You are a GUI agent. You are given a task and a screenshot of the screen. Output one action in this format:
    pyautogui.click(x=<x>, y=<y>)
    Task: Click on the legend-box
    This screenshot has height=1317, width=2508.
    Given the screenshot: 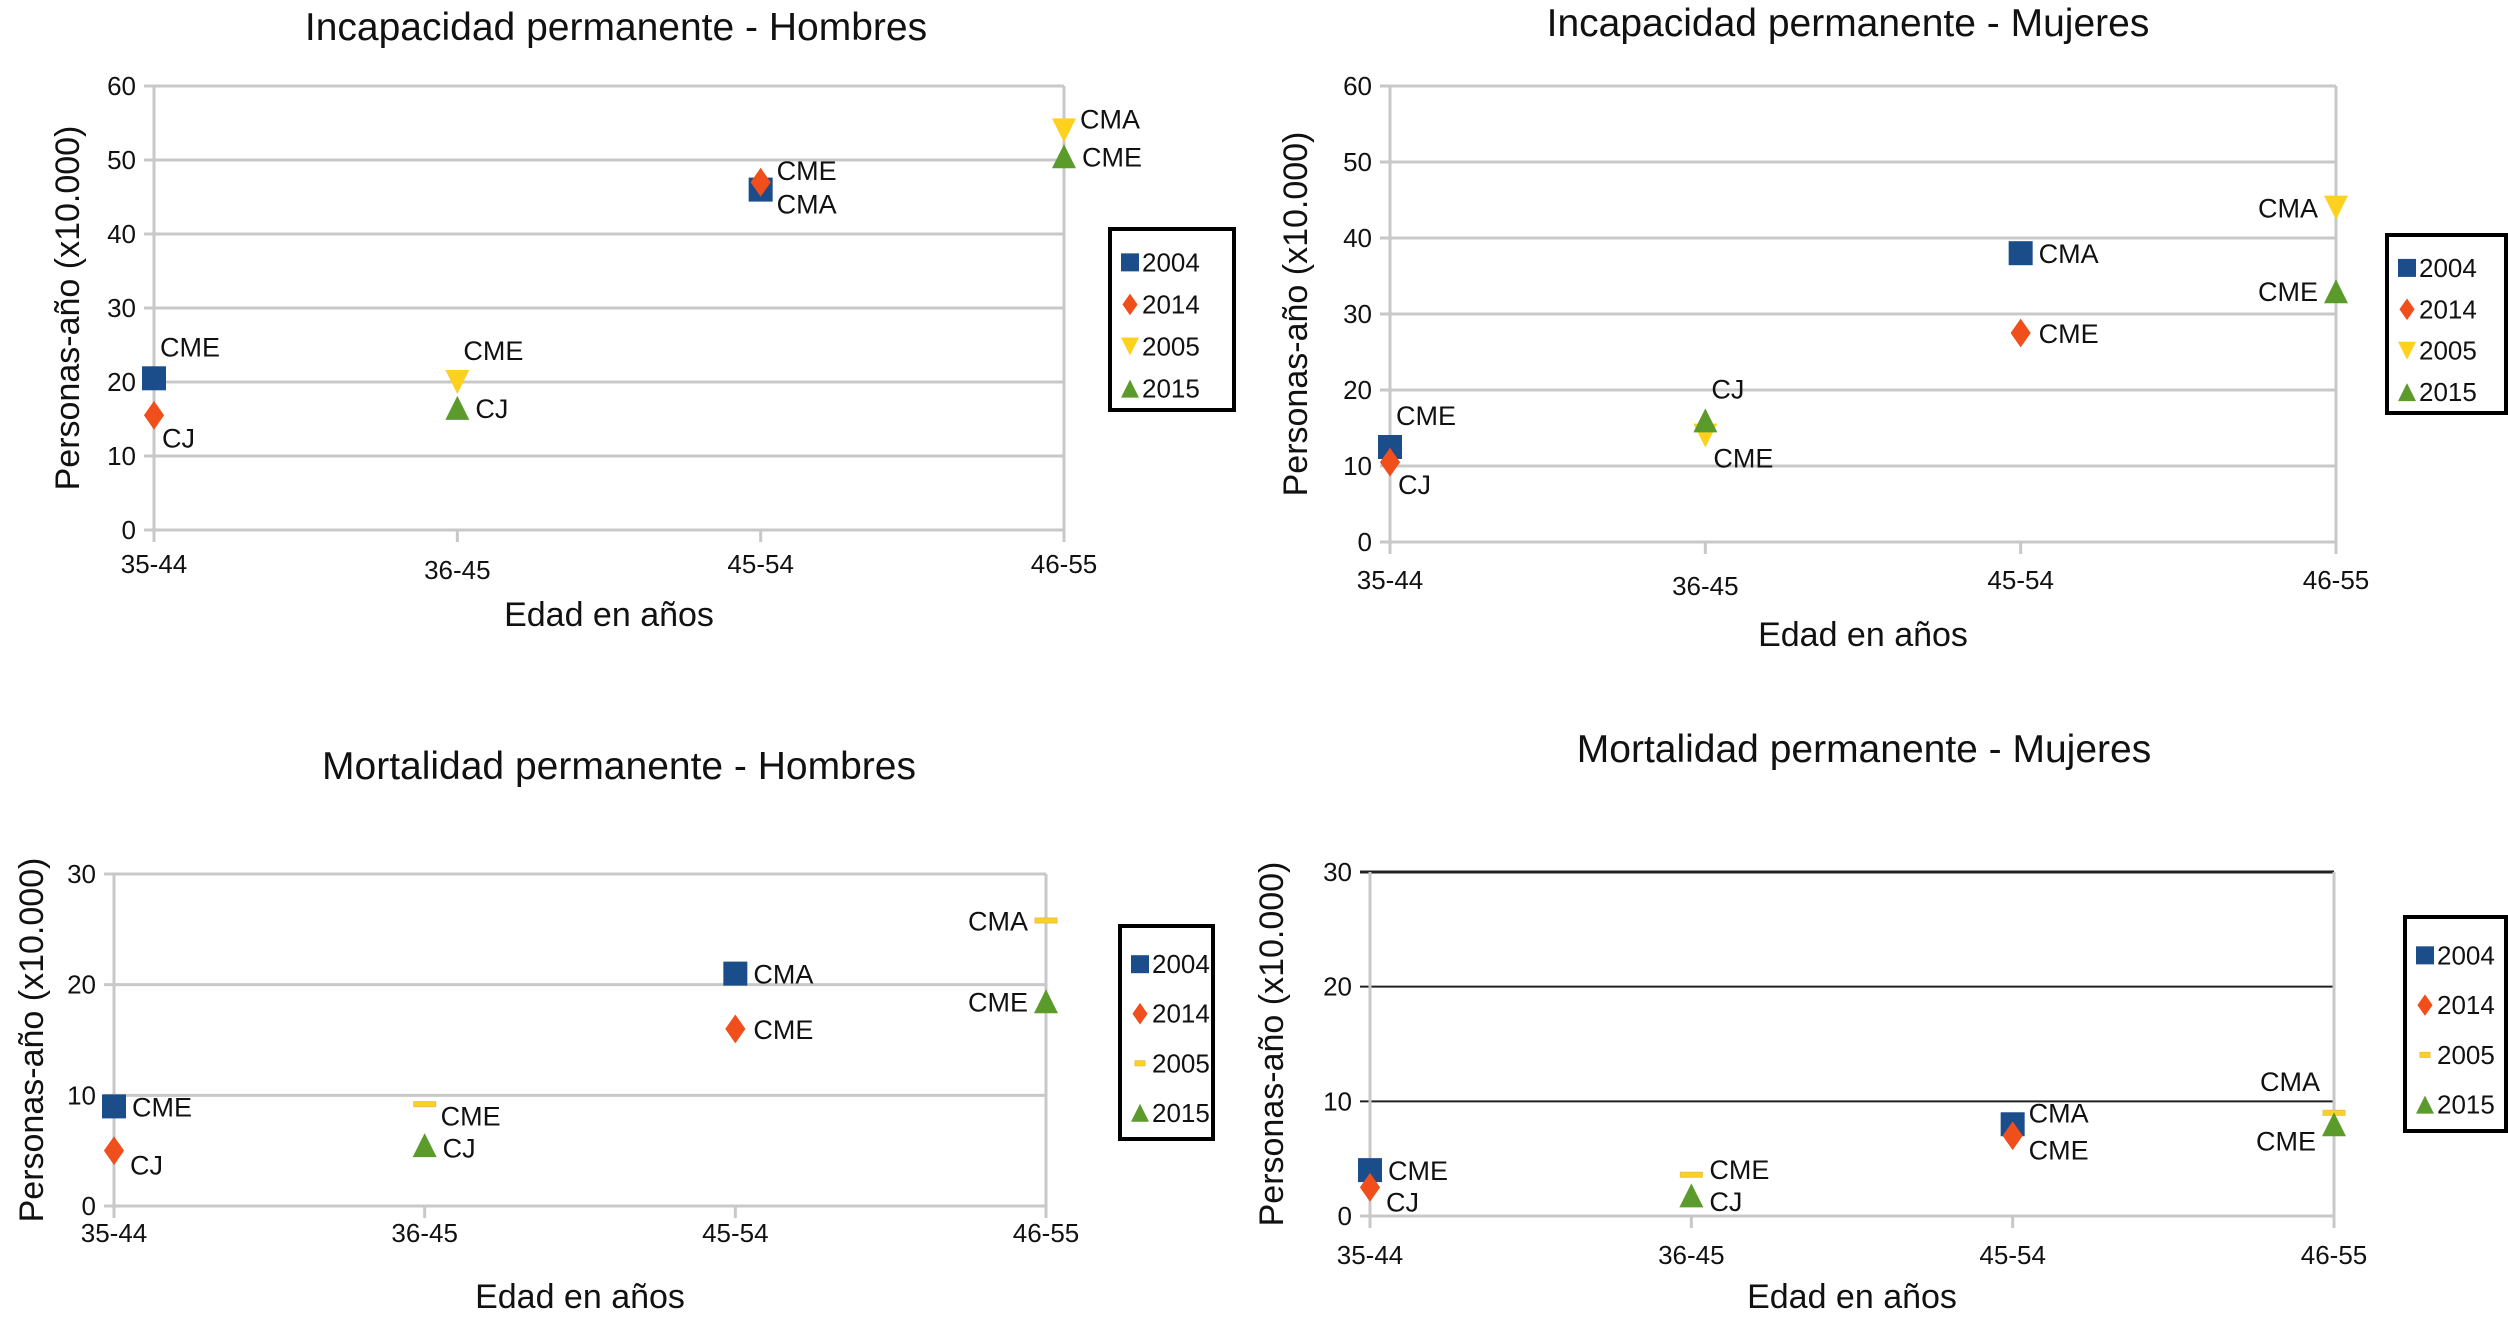 What is the action you would take?
    pyautogui.click(x=2446, y=324)
    